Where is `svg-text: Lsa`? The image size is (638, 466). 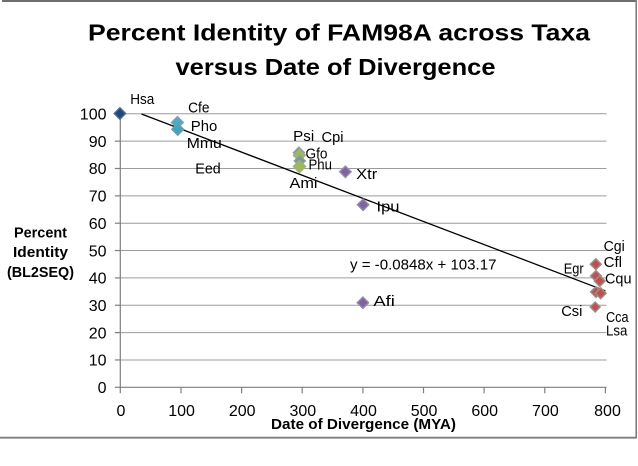 svg-text: Lsa is located at coordinates (617, 331).